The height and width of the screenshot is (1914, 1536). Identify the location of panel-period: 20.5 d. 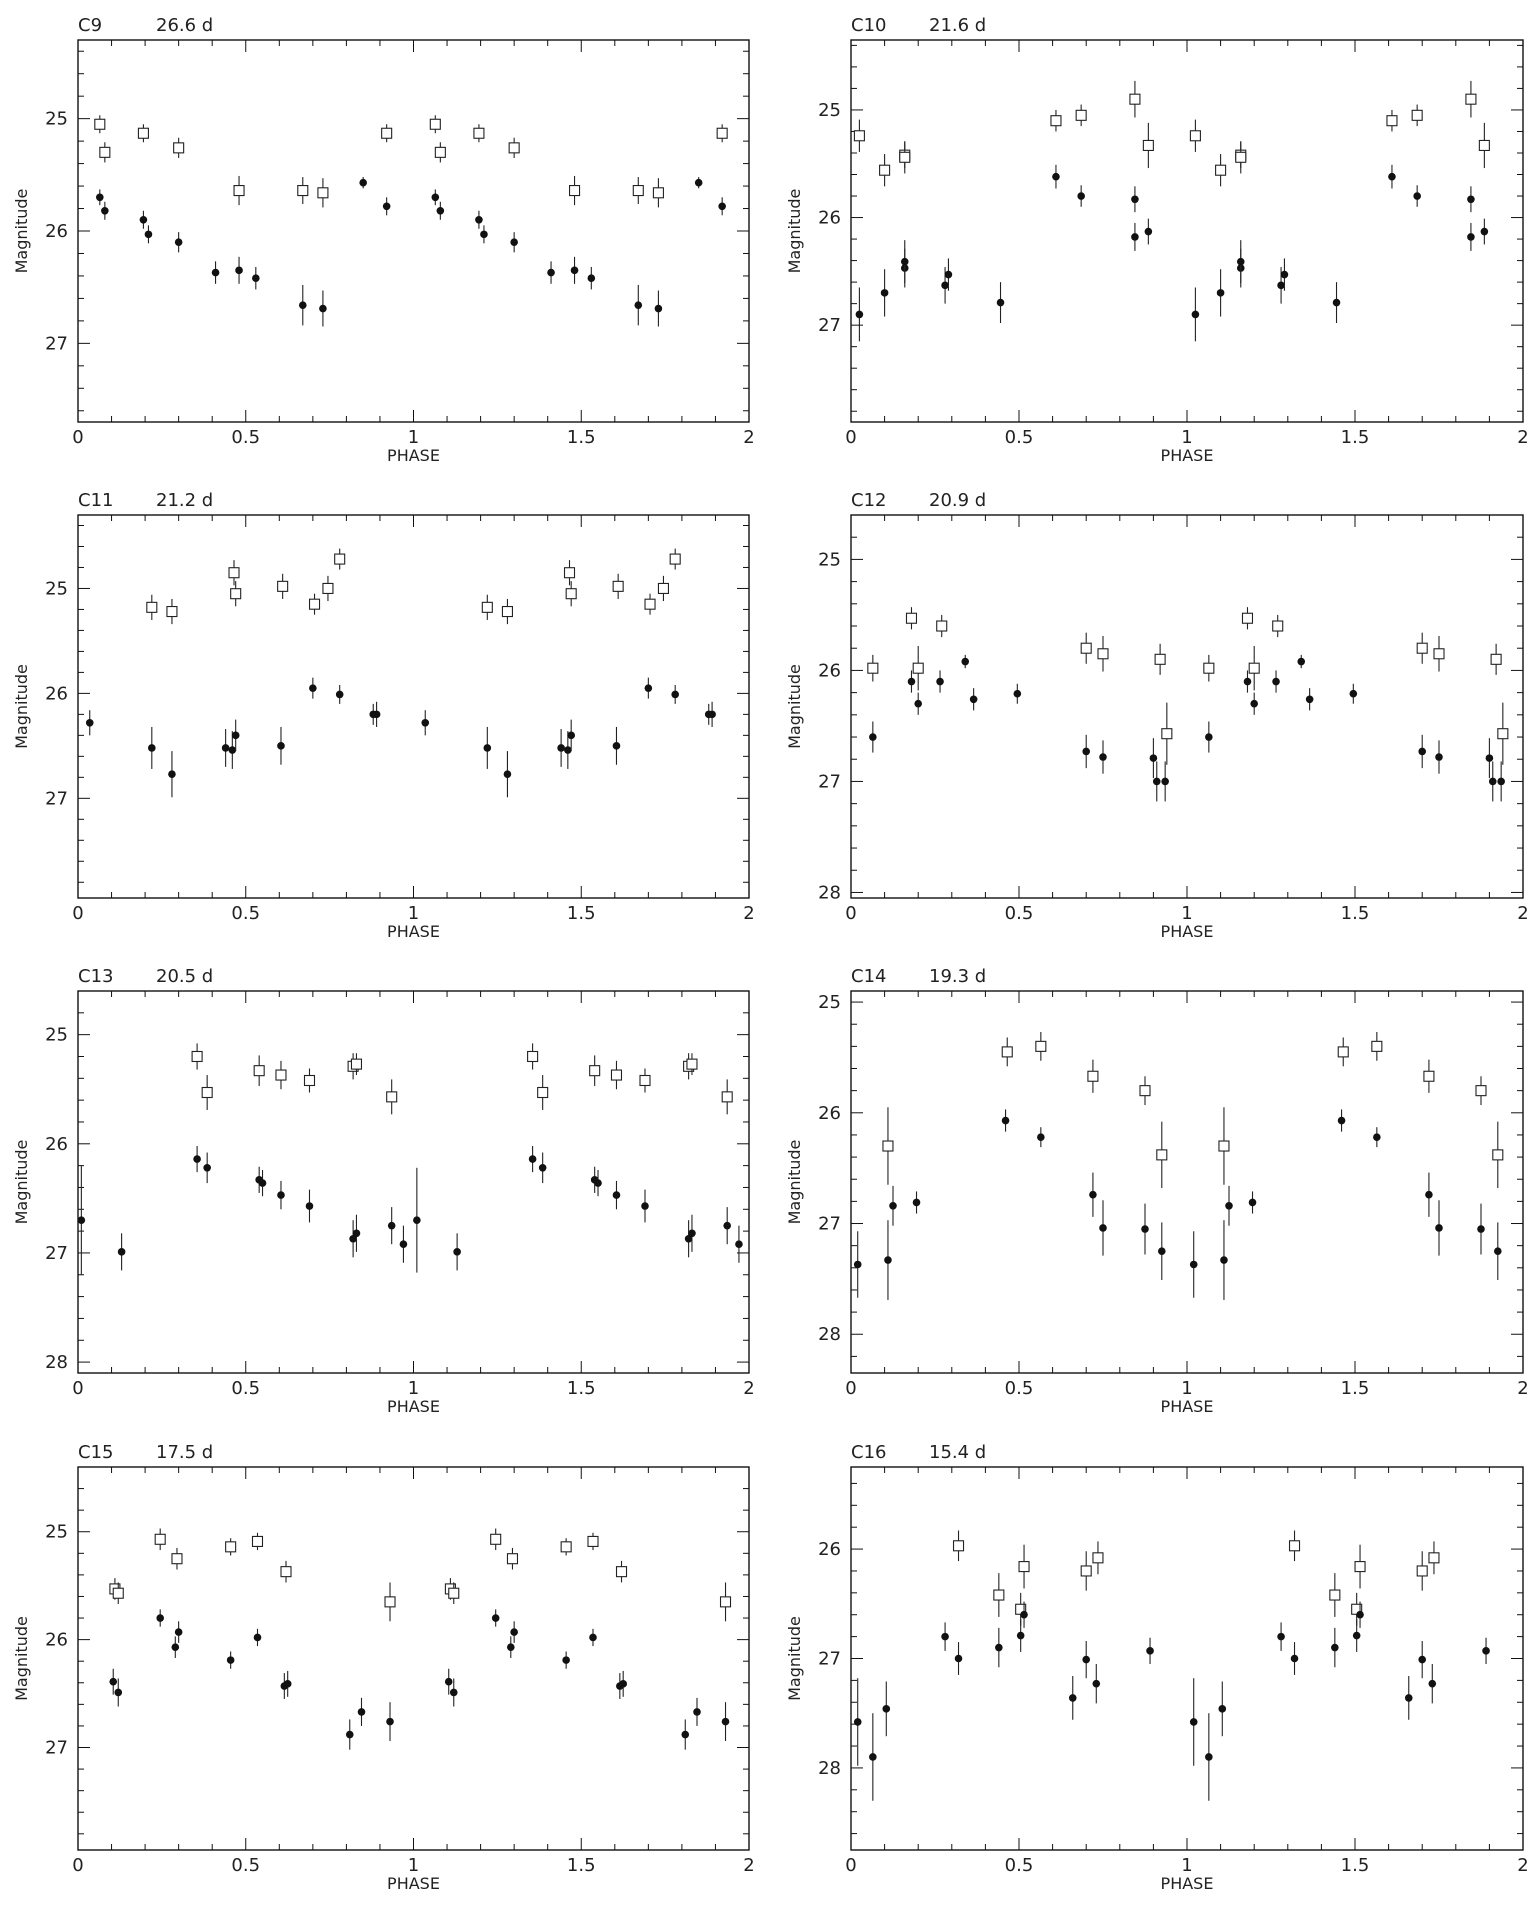
(184, 976).